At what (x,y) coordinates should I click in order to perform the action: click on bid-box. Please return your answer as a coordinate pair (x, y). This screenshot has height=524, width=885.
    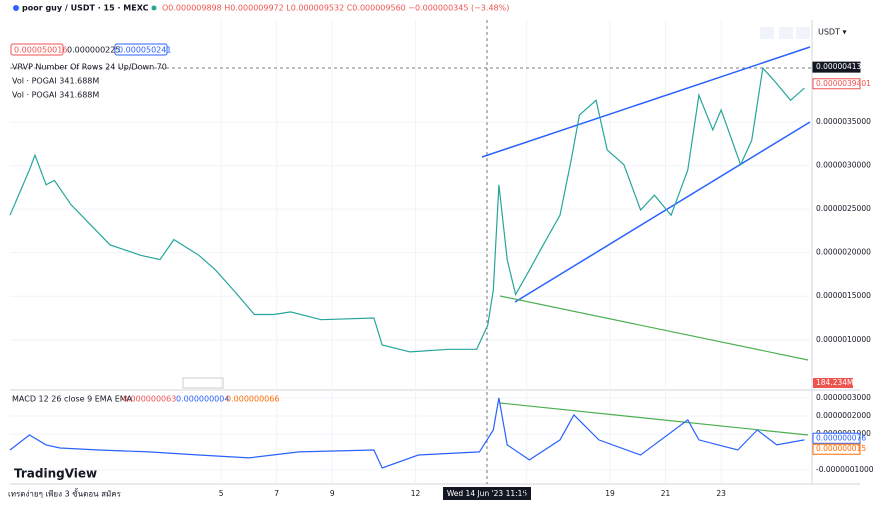
    Looking at the image, I should click on (37, 49).